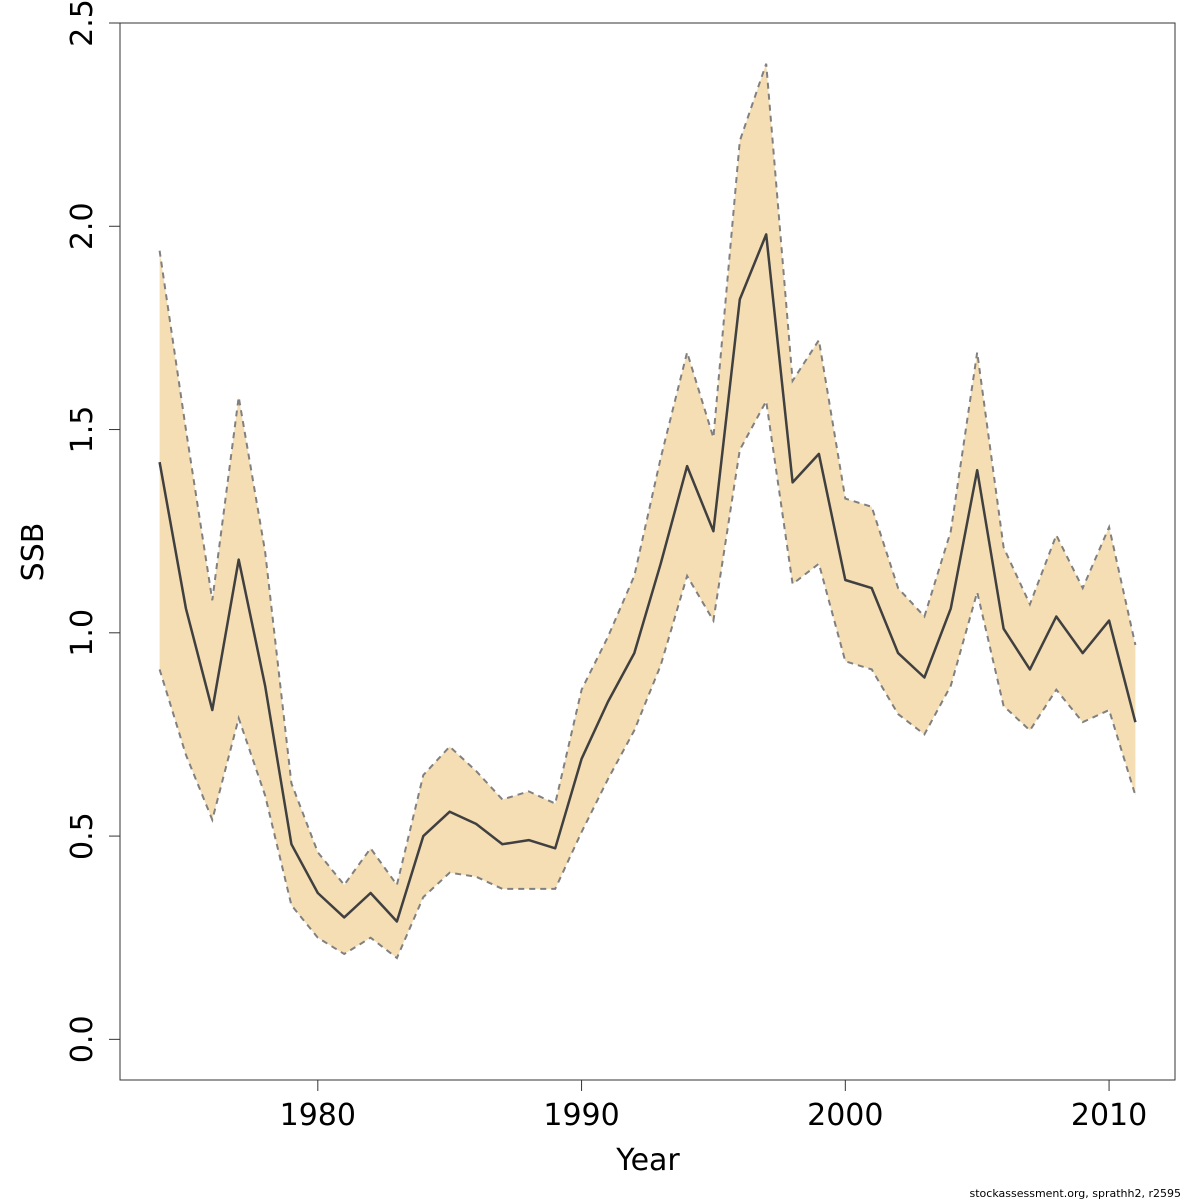 This screenshot has width=1200, height=1200. What do you see at coordinates (647, 1160) in the screenshot?
I see `x-axis-title: Year` at bounding box center [647, 1160].